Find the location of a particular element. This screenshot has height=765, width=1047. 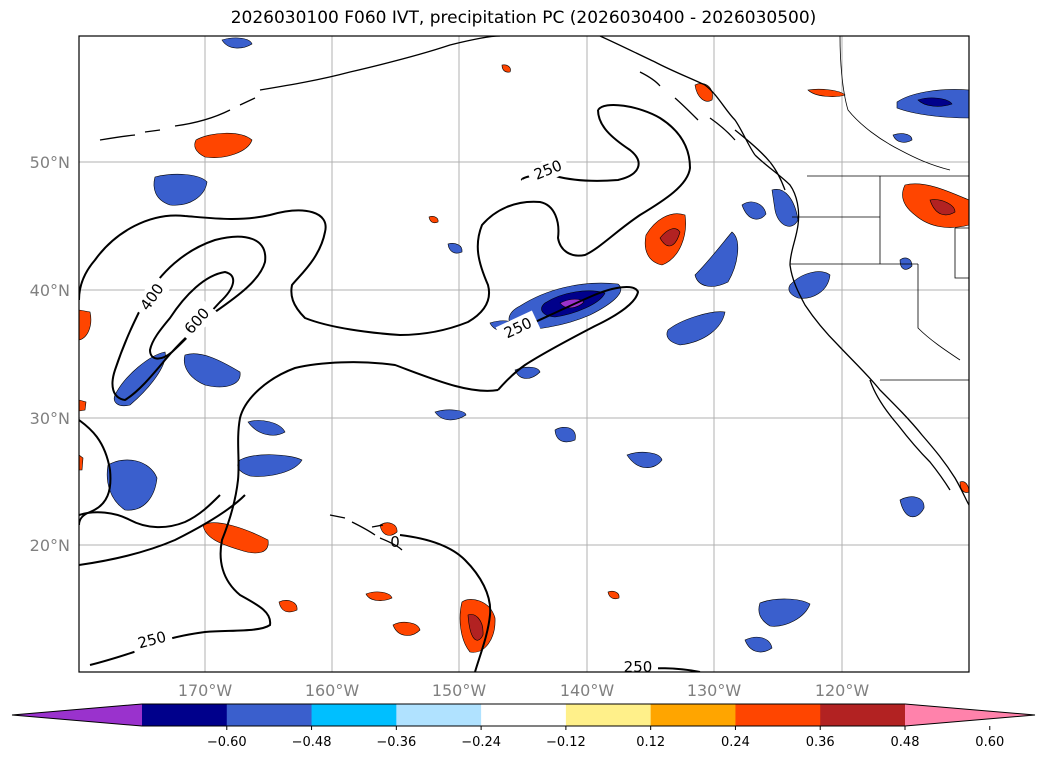

colorbar-tick-label: 0.36 is located at coordinates (820, 742).